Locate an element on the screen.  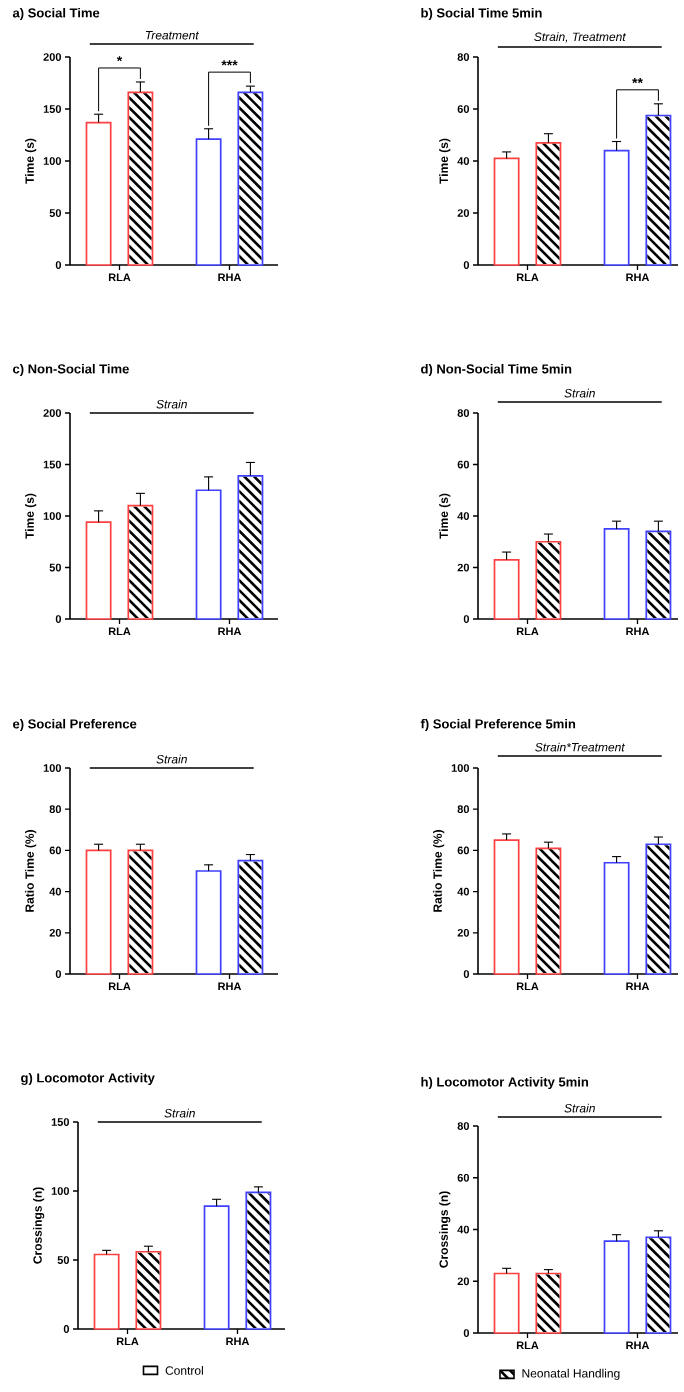
chart-title: f) Social Preference 5min is located at coordinates (498, 725).